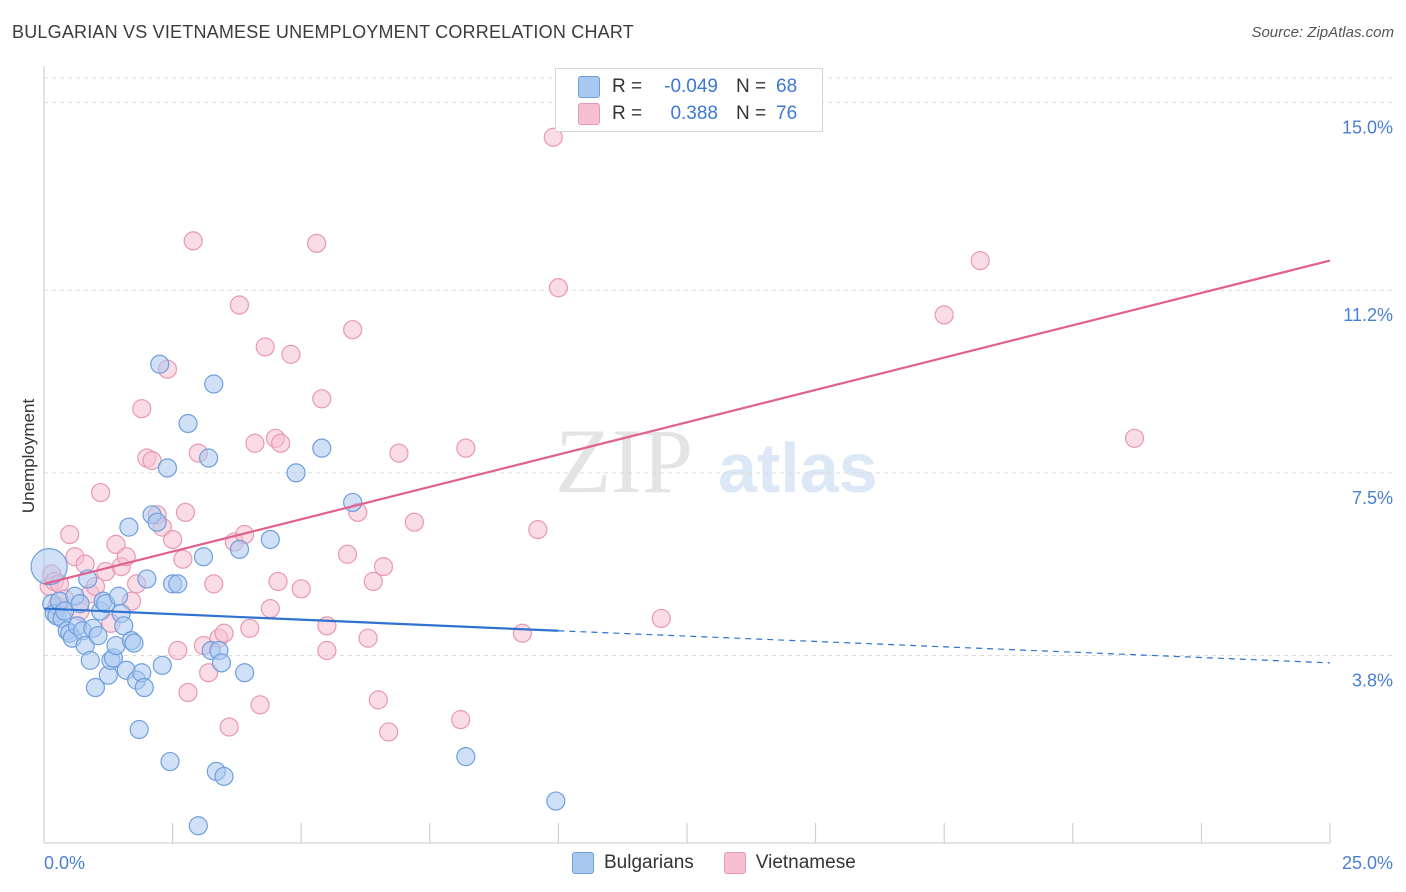 This screenshot has height=892, width=1406. Describe the element at coordinates (716, 461) in the screenshot. I see `zipatlas-watermark: ZIP atlas` at that location.